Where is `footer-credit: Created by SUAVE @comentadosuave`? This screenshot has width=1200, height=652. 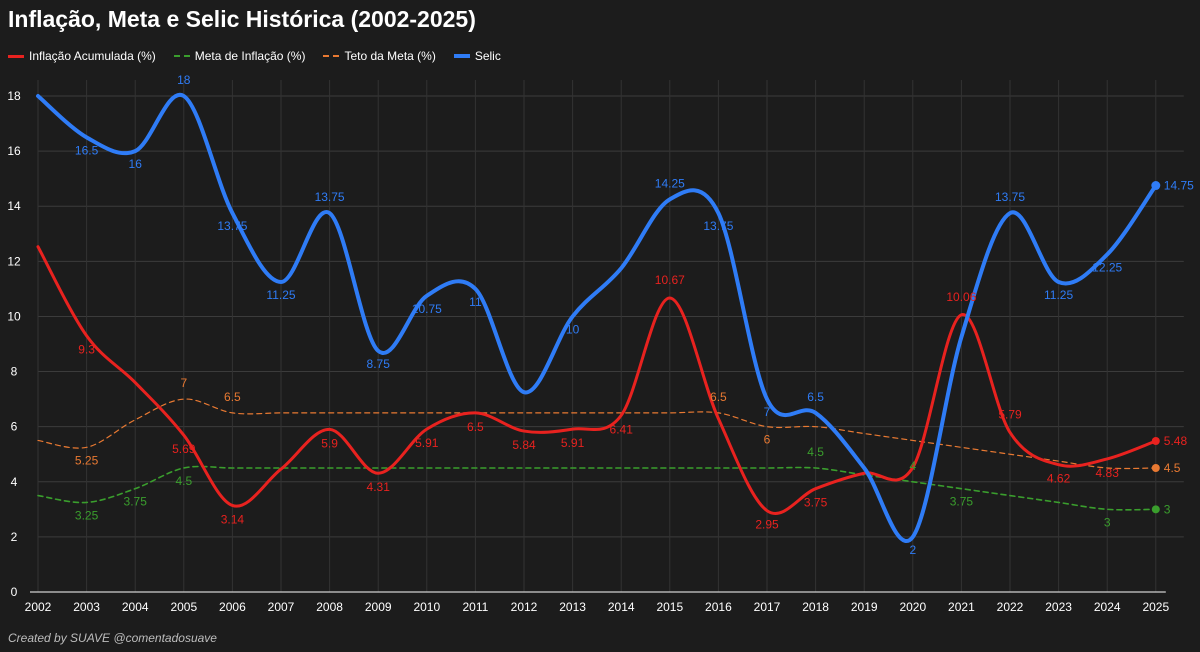
footer-credit: Created by SUAVE @comentadosuave is located at coordinates (112, 638).